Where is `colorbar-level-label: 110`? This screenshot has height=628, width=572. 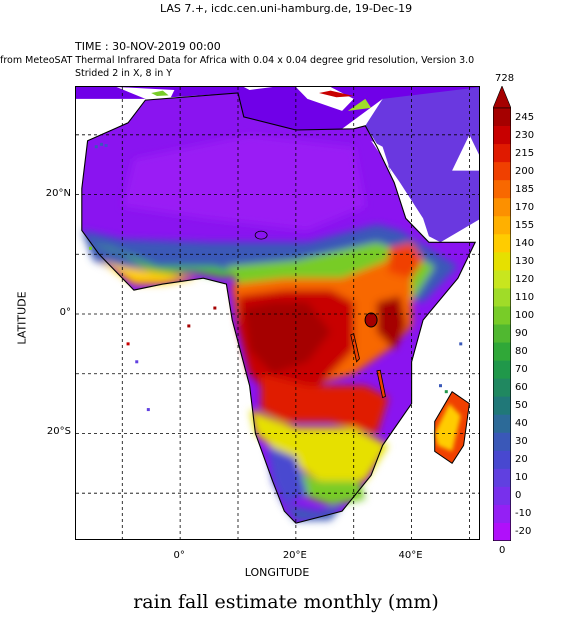
colorbar-level-label: 110 is located at coordinates (525, 297).